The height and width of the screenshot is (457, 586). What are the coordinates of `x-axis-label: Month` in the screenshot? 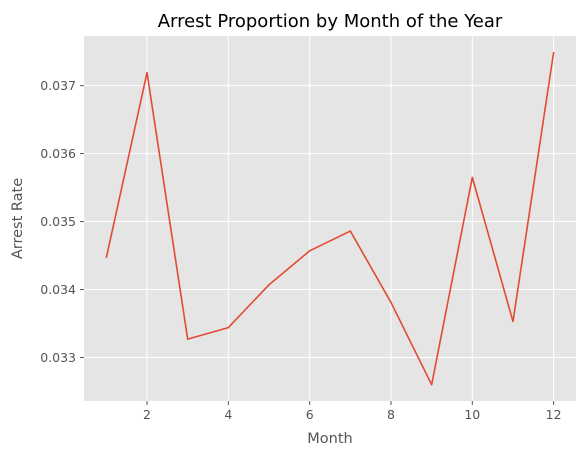 It's located at (329, 439).